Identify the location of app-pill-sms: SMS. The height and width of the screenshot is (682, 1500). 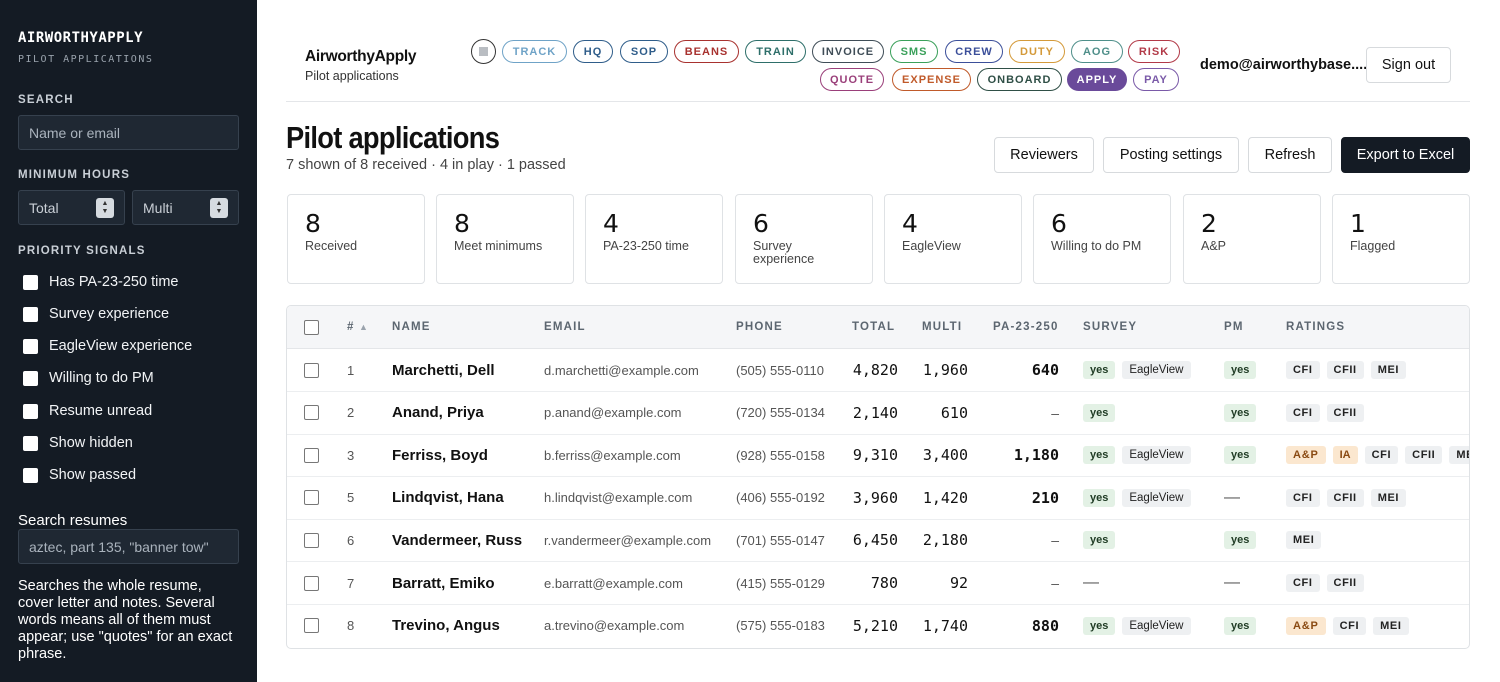
(914, 51).